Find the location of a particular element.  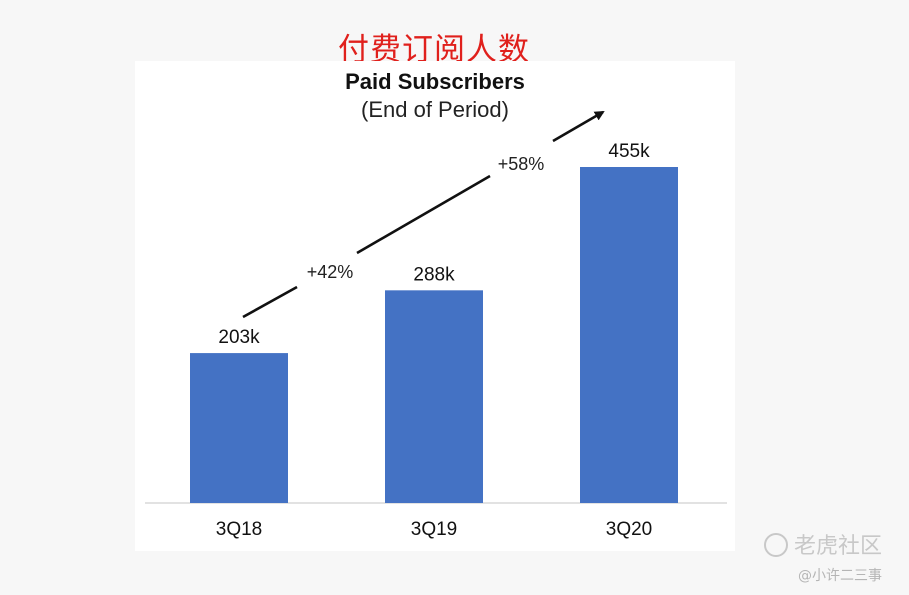

chart-title: Paid Subscribers is located at coordinates (435, 81).